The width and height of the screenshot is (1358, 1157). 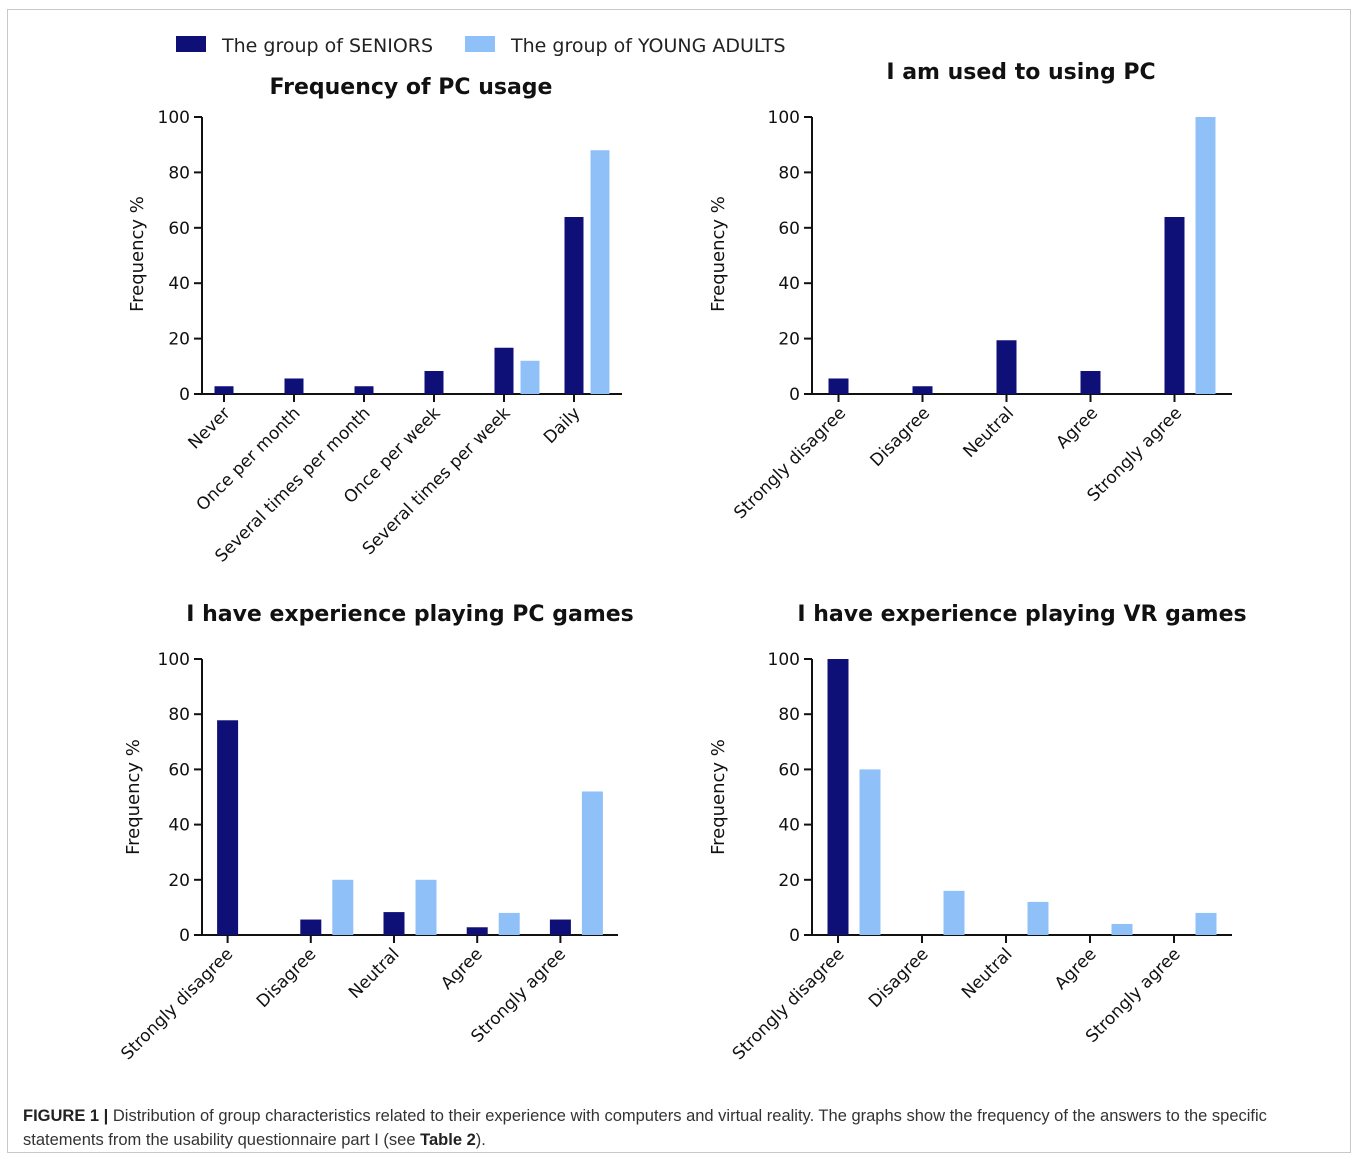 What do you see at coordinates (327, 46) in the screenshot?
I see `legend-label: The group of SENIORS` at bounding box center [327, 46].